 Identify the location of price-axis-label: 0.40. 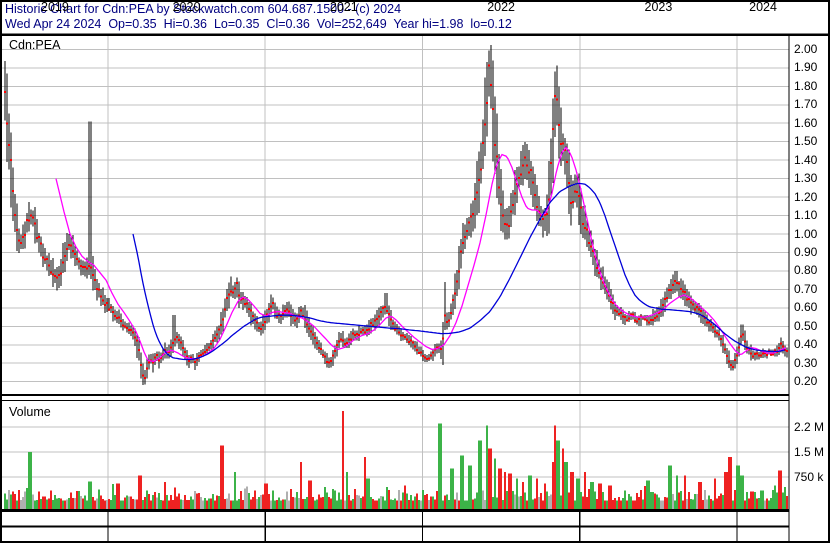
(806, 344).